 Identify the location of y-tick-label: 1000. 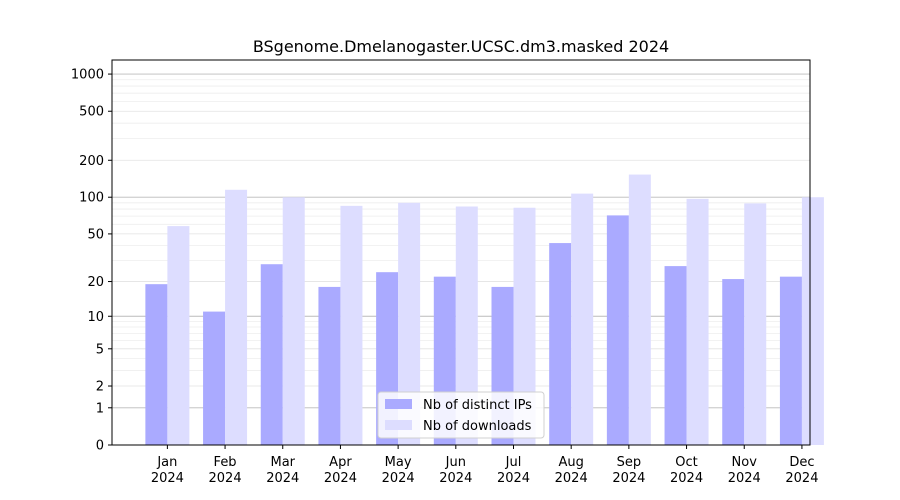
(87, 75).